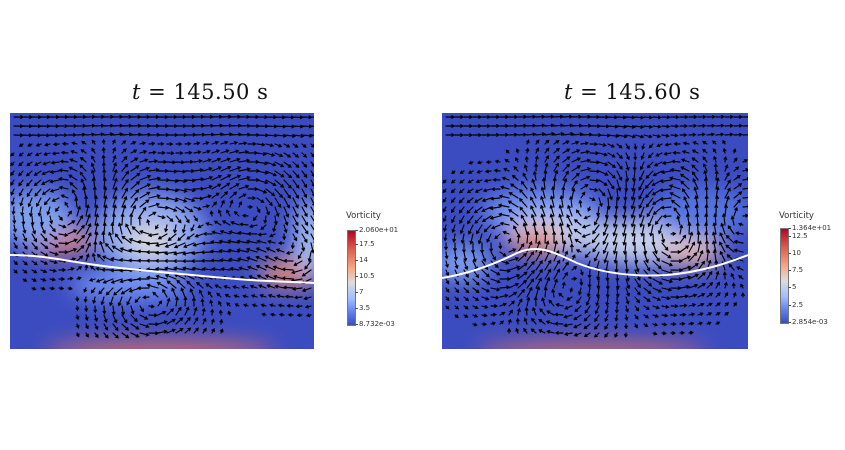 This screenshot has height=450, width=845. Describe the element at coordinates (795, 305) in the screenshot. I see `colorbar-tick-label: 2.5` at that location.